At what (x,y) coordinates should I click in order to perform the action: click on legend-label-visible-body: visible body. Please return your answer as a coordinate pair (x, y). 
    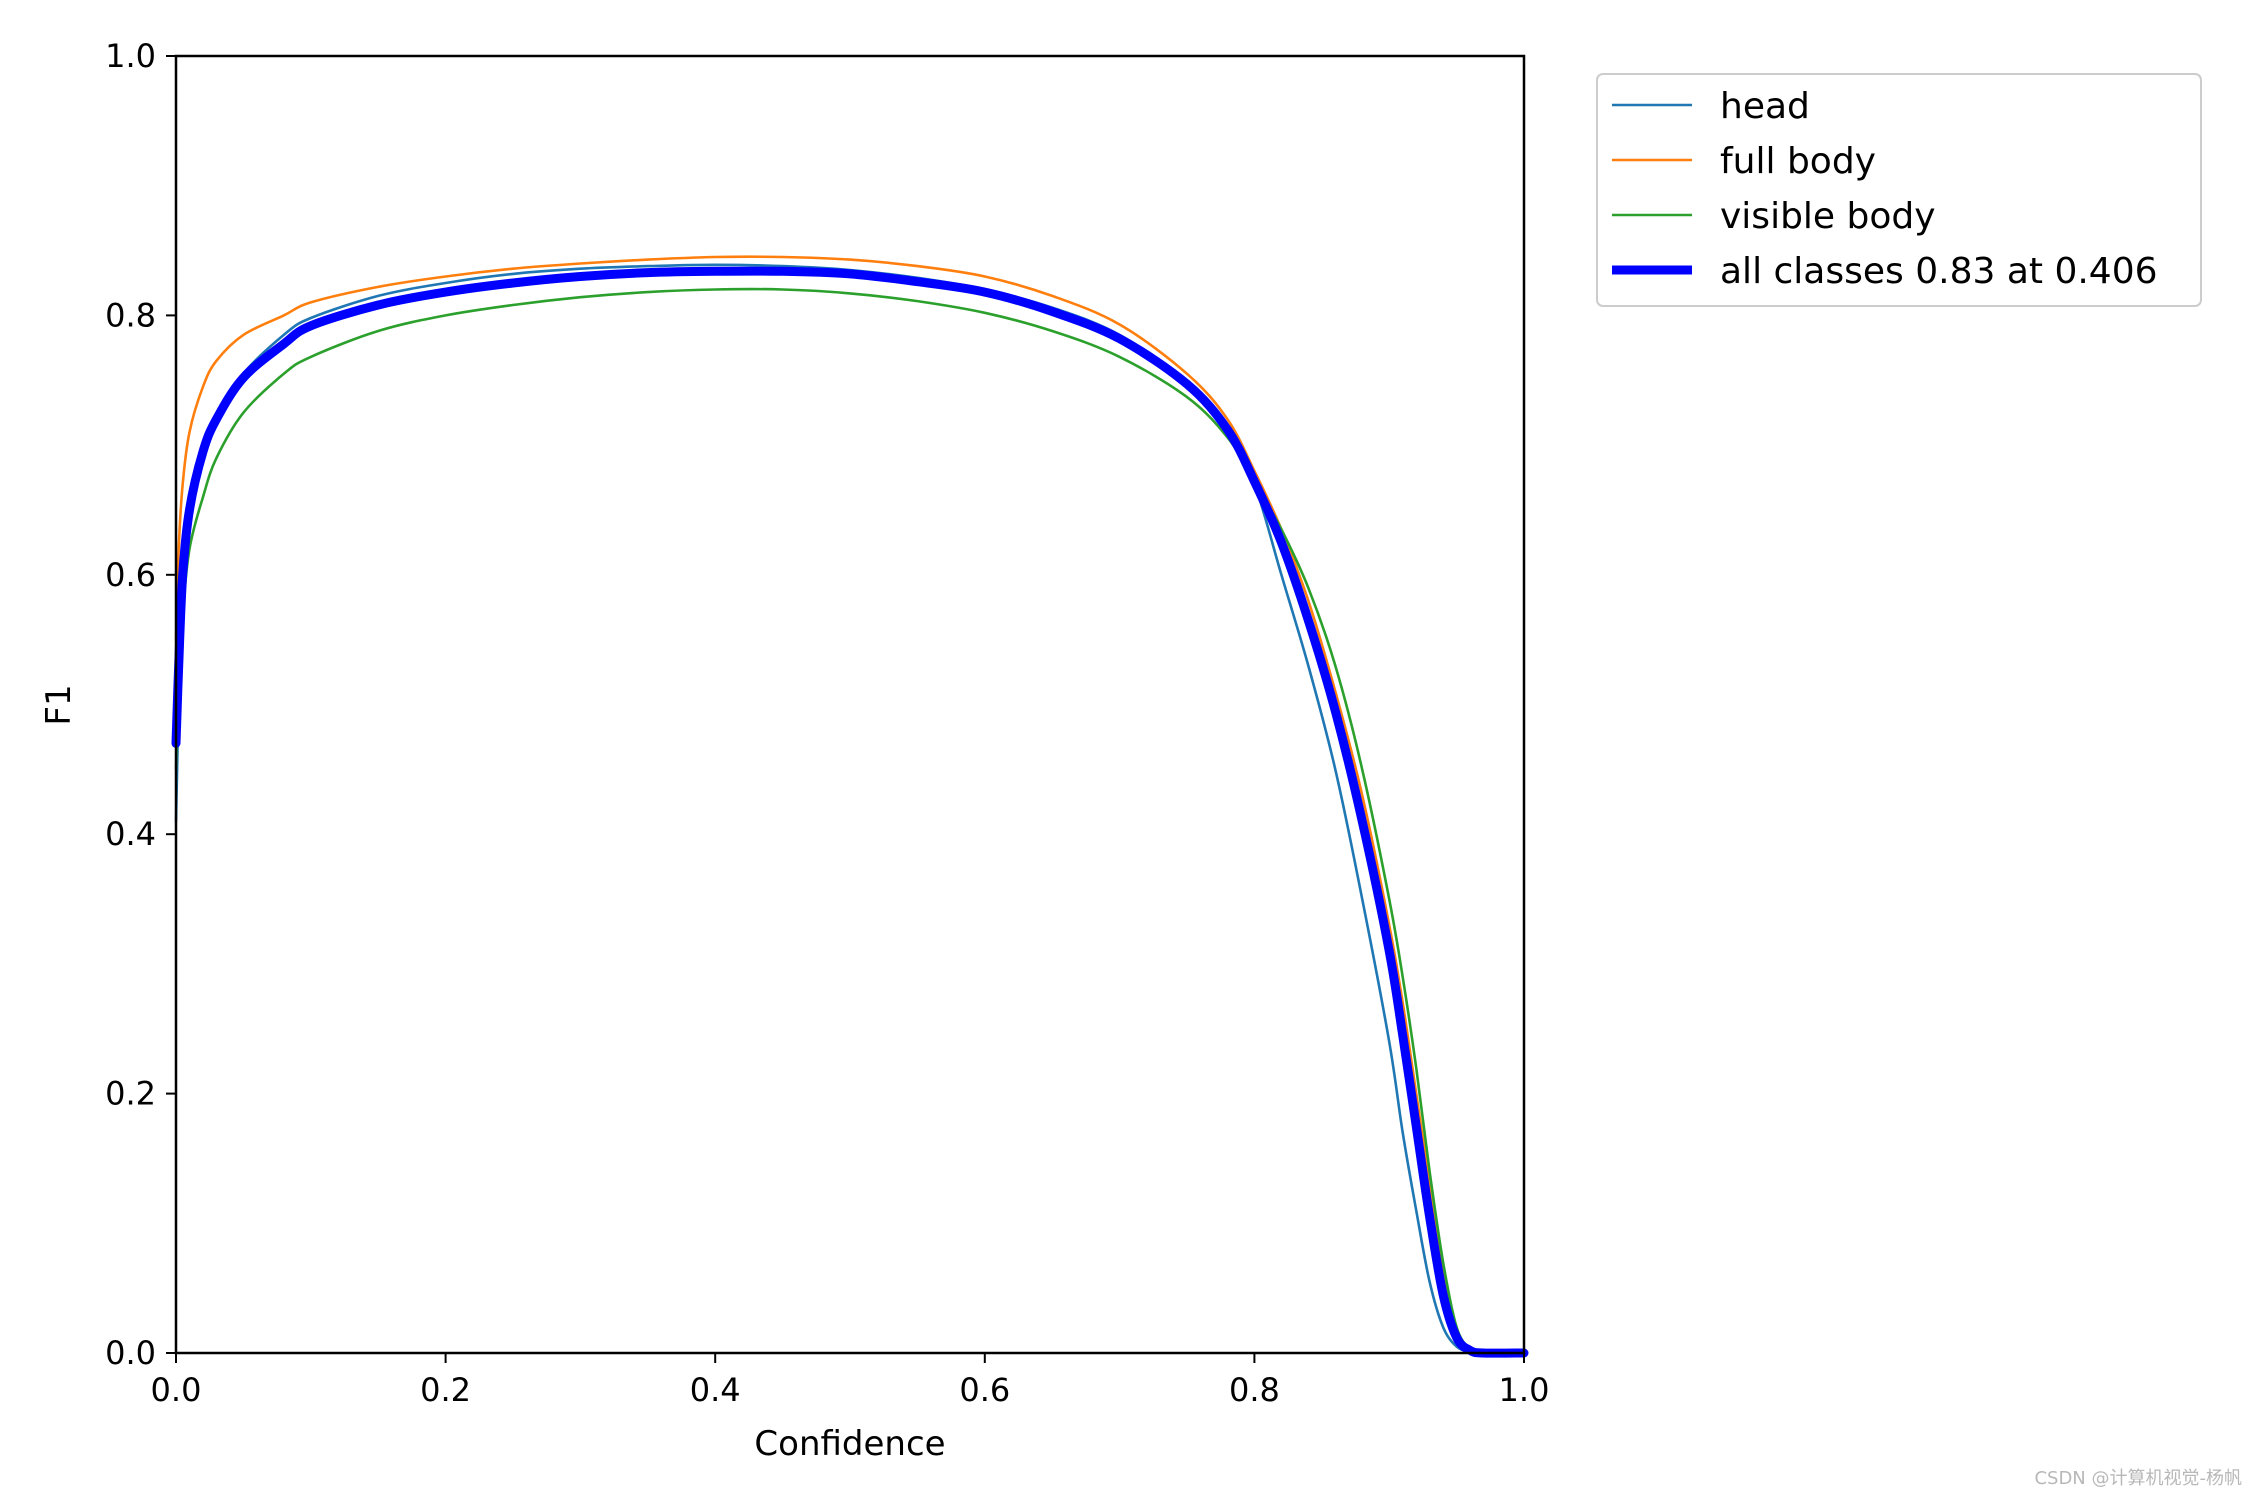
    Looking at the image, I should click on (1828, 216).